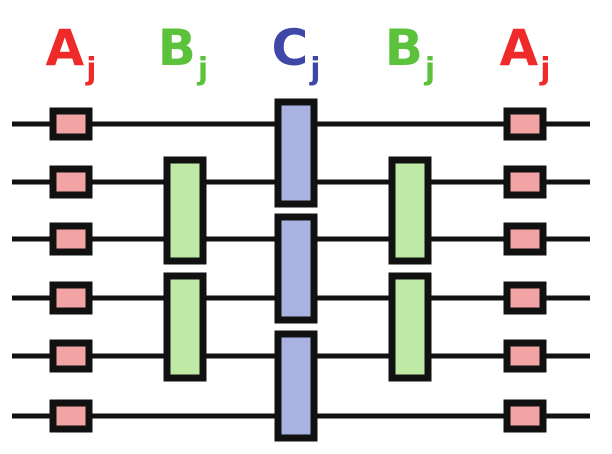  I want to click on column-label-a-right: Aj, so click(525, 59).